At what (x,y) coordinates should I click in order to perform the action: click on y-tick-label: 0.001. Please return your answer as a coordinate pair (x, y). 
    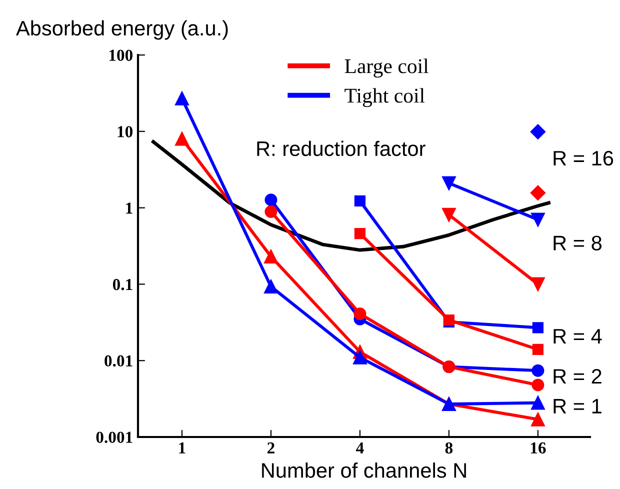
    Looking at the image, I should click on (114, 438).